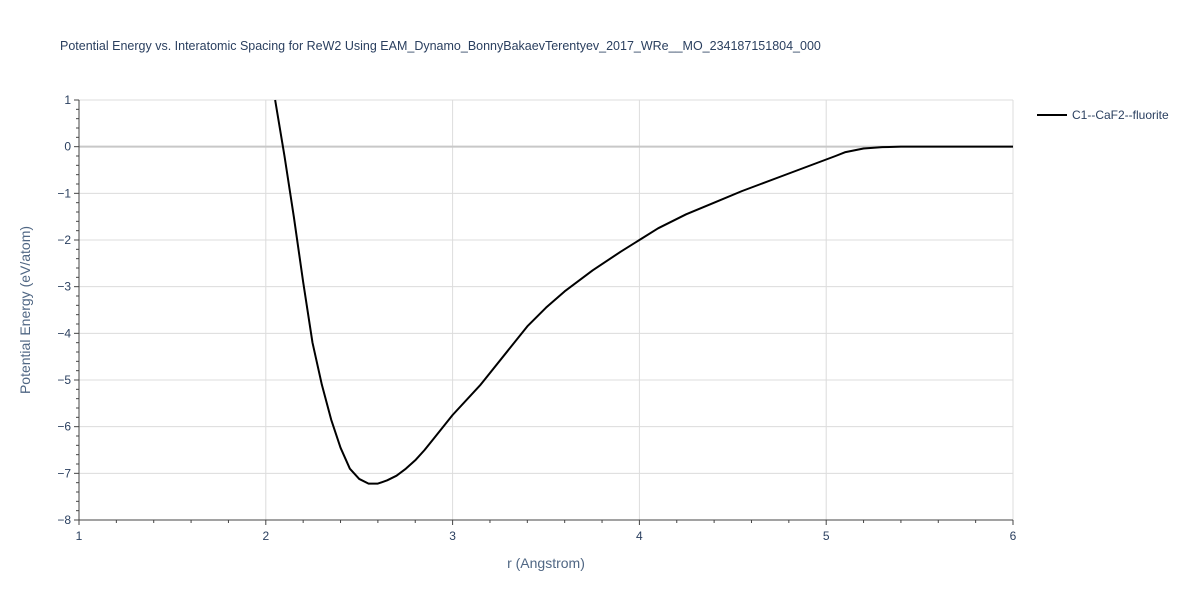 This screenshot has height=600, width=1200. I want to click on y-tick-label: 1, so click(67, 100).